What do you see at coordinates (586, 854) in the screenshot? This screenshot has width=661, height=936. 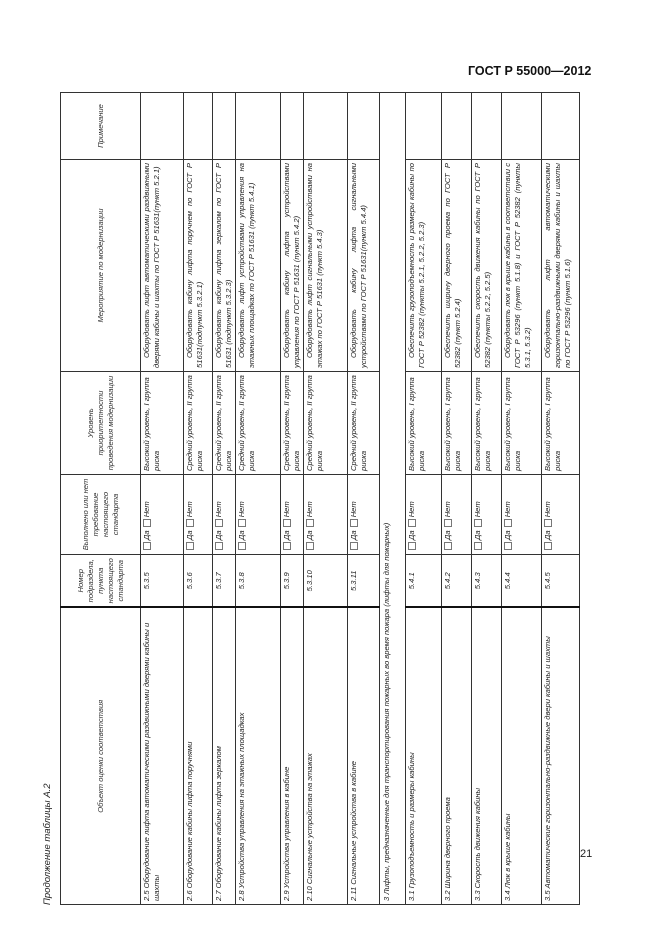 I see `page-number: 21` at bounding box center [586, 854].